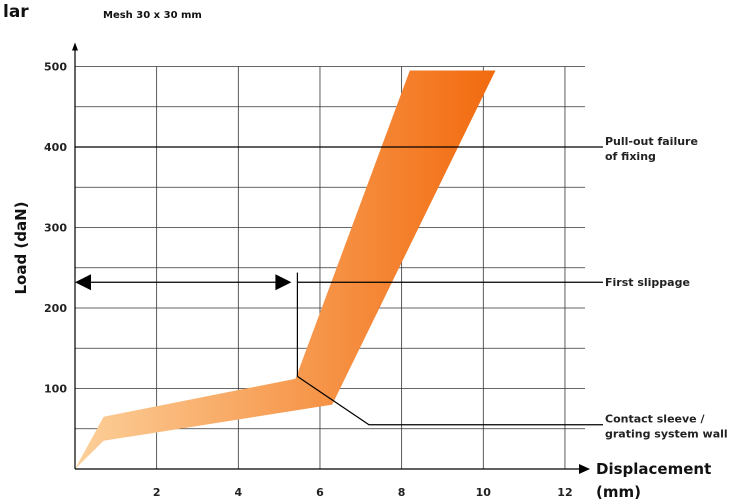 The image size is (729, 504). Describe the element at coordinates (157, 492) in the screenshot. I see `x-tick-label-2: 2` at that location.